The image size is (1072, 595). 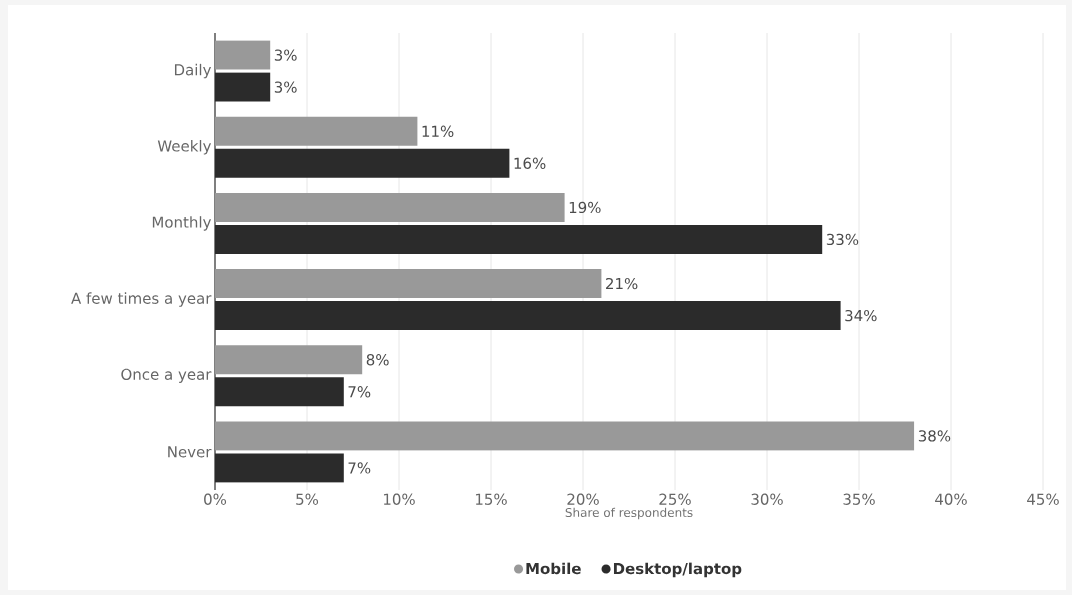 What do you see at coordinates (675, 499) in the screenshot?
I see `x-tick-label: 25%` at bounding box center [675, 499].